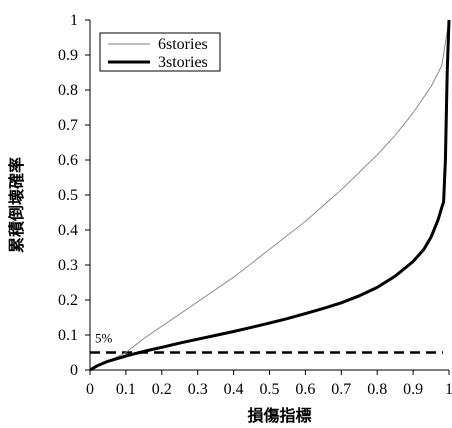  I want to click on y-tick-label: 0.1, so click(68, 335).